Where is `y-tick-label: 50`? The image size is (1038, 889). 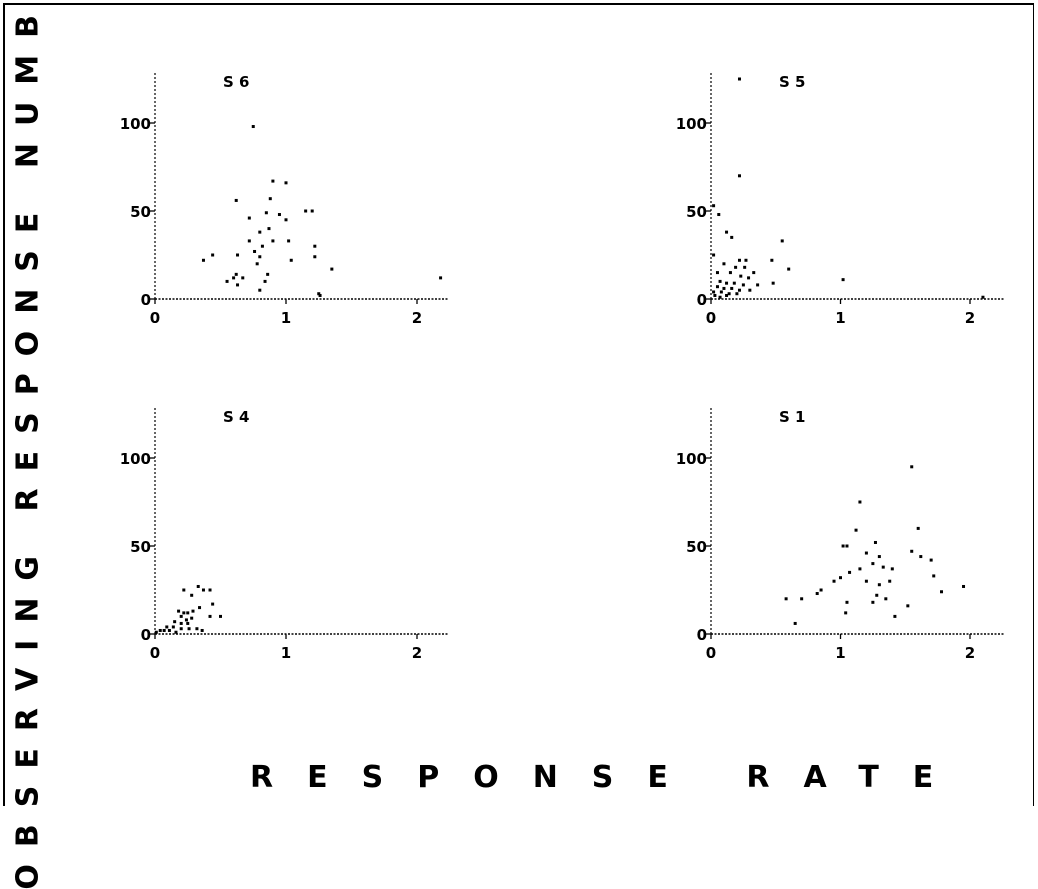 y-tick-label: 50 is located at coordinates (696, 547).